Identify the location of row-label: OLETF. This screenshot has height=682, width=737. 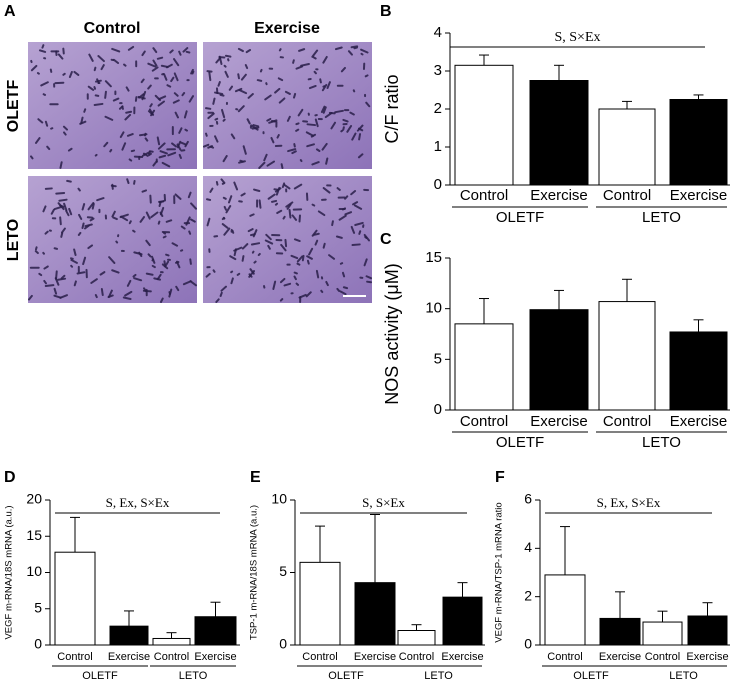
(13, 106).